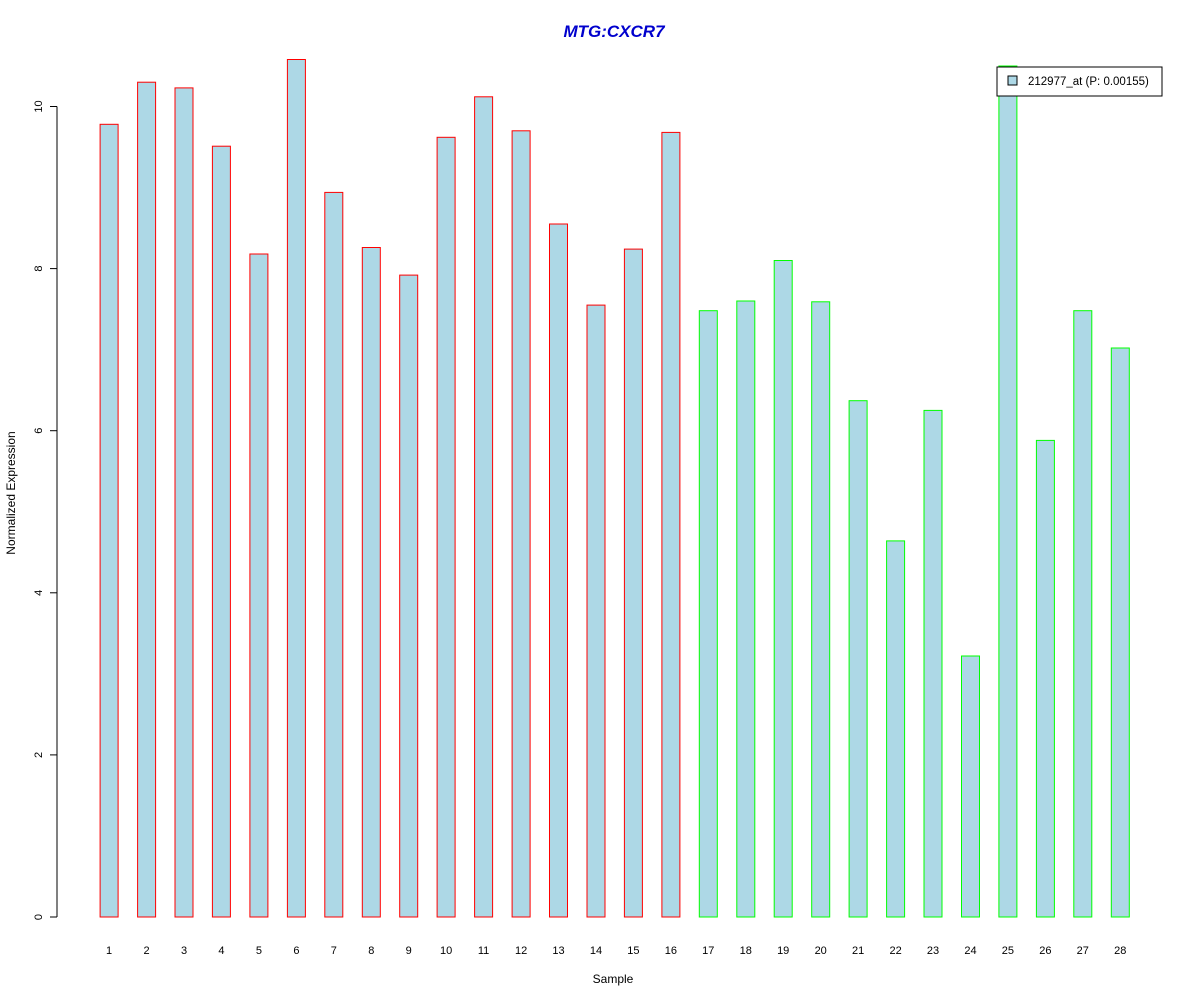  Describe the element at coordinates (259, 951) in the screenshot. I see `x-tick-label: 5` at that location.